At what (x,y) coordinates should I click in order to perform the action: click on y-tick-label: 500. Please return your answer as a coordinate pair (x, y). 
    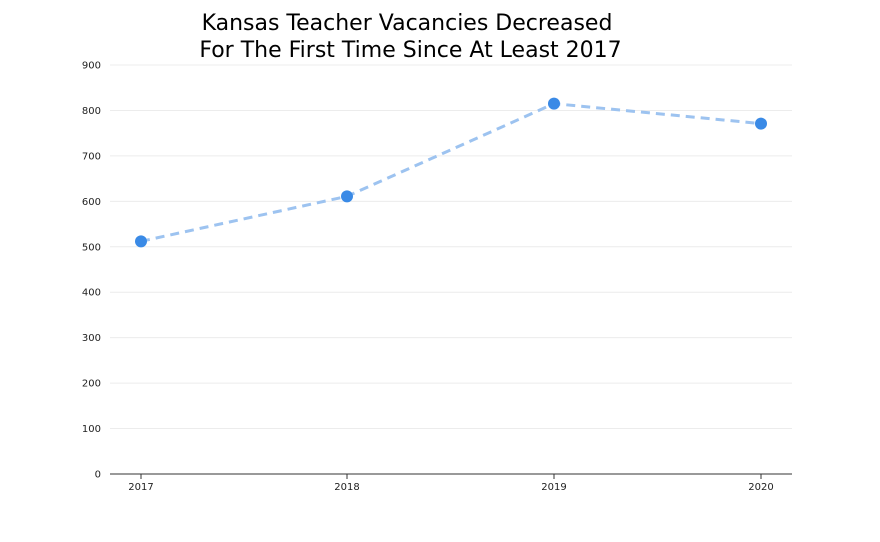
    Looking at the image, I should click on (91, 247).